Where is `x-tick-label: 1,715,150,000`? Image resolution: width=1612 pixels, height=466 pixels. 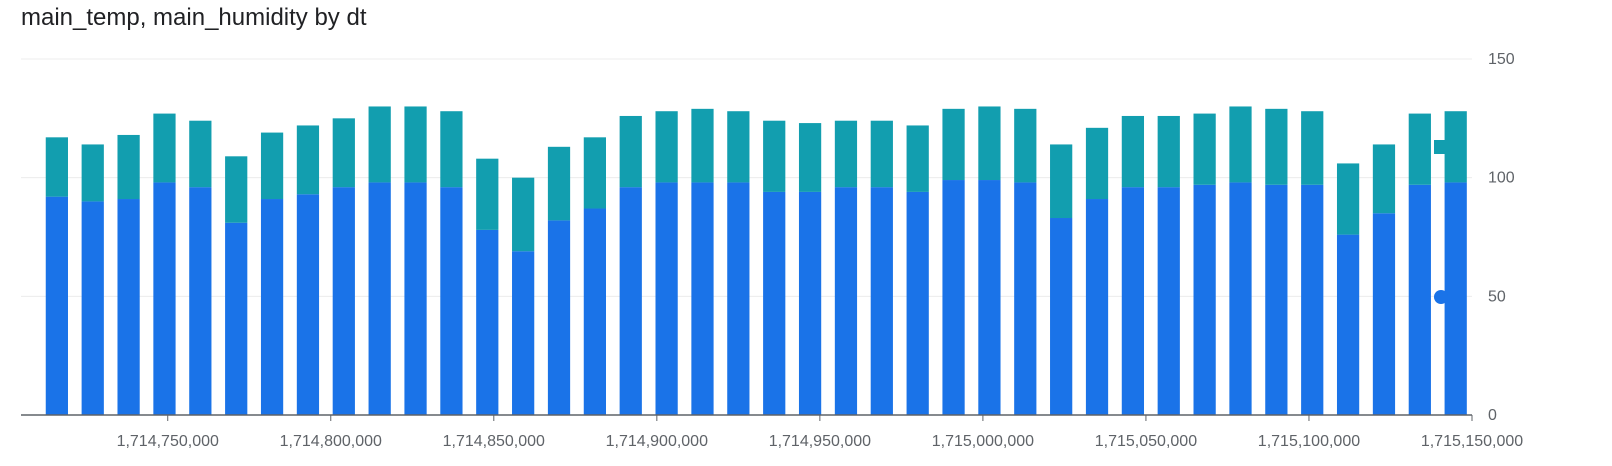 x-tick-label: 1,715,150,000 is located at coordinates (1472, 441).